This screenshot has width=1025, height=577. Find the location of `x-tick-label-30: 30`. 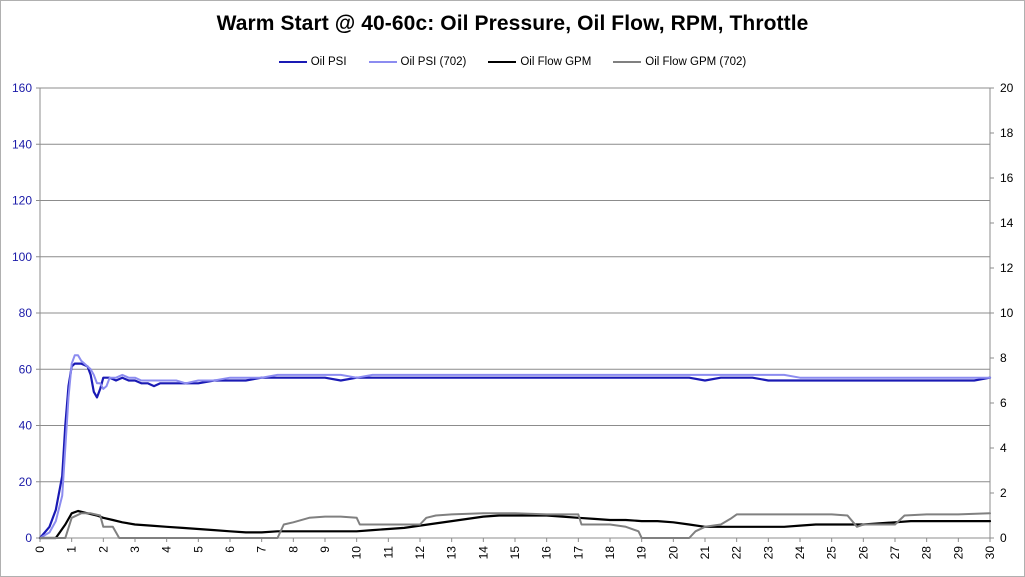

x-tick-label-30: 30 is located at coordinates (990, 553).